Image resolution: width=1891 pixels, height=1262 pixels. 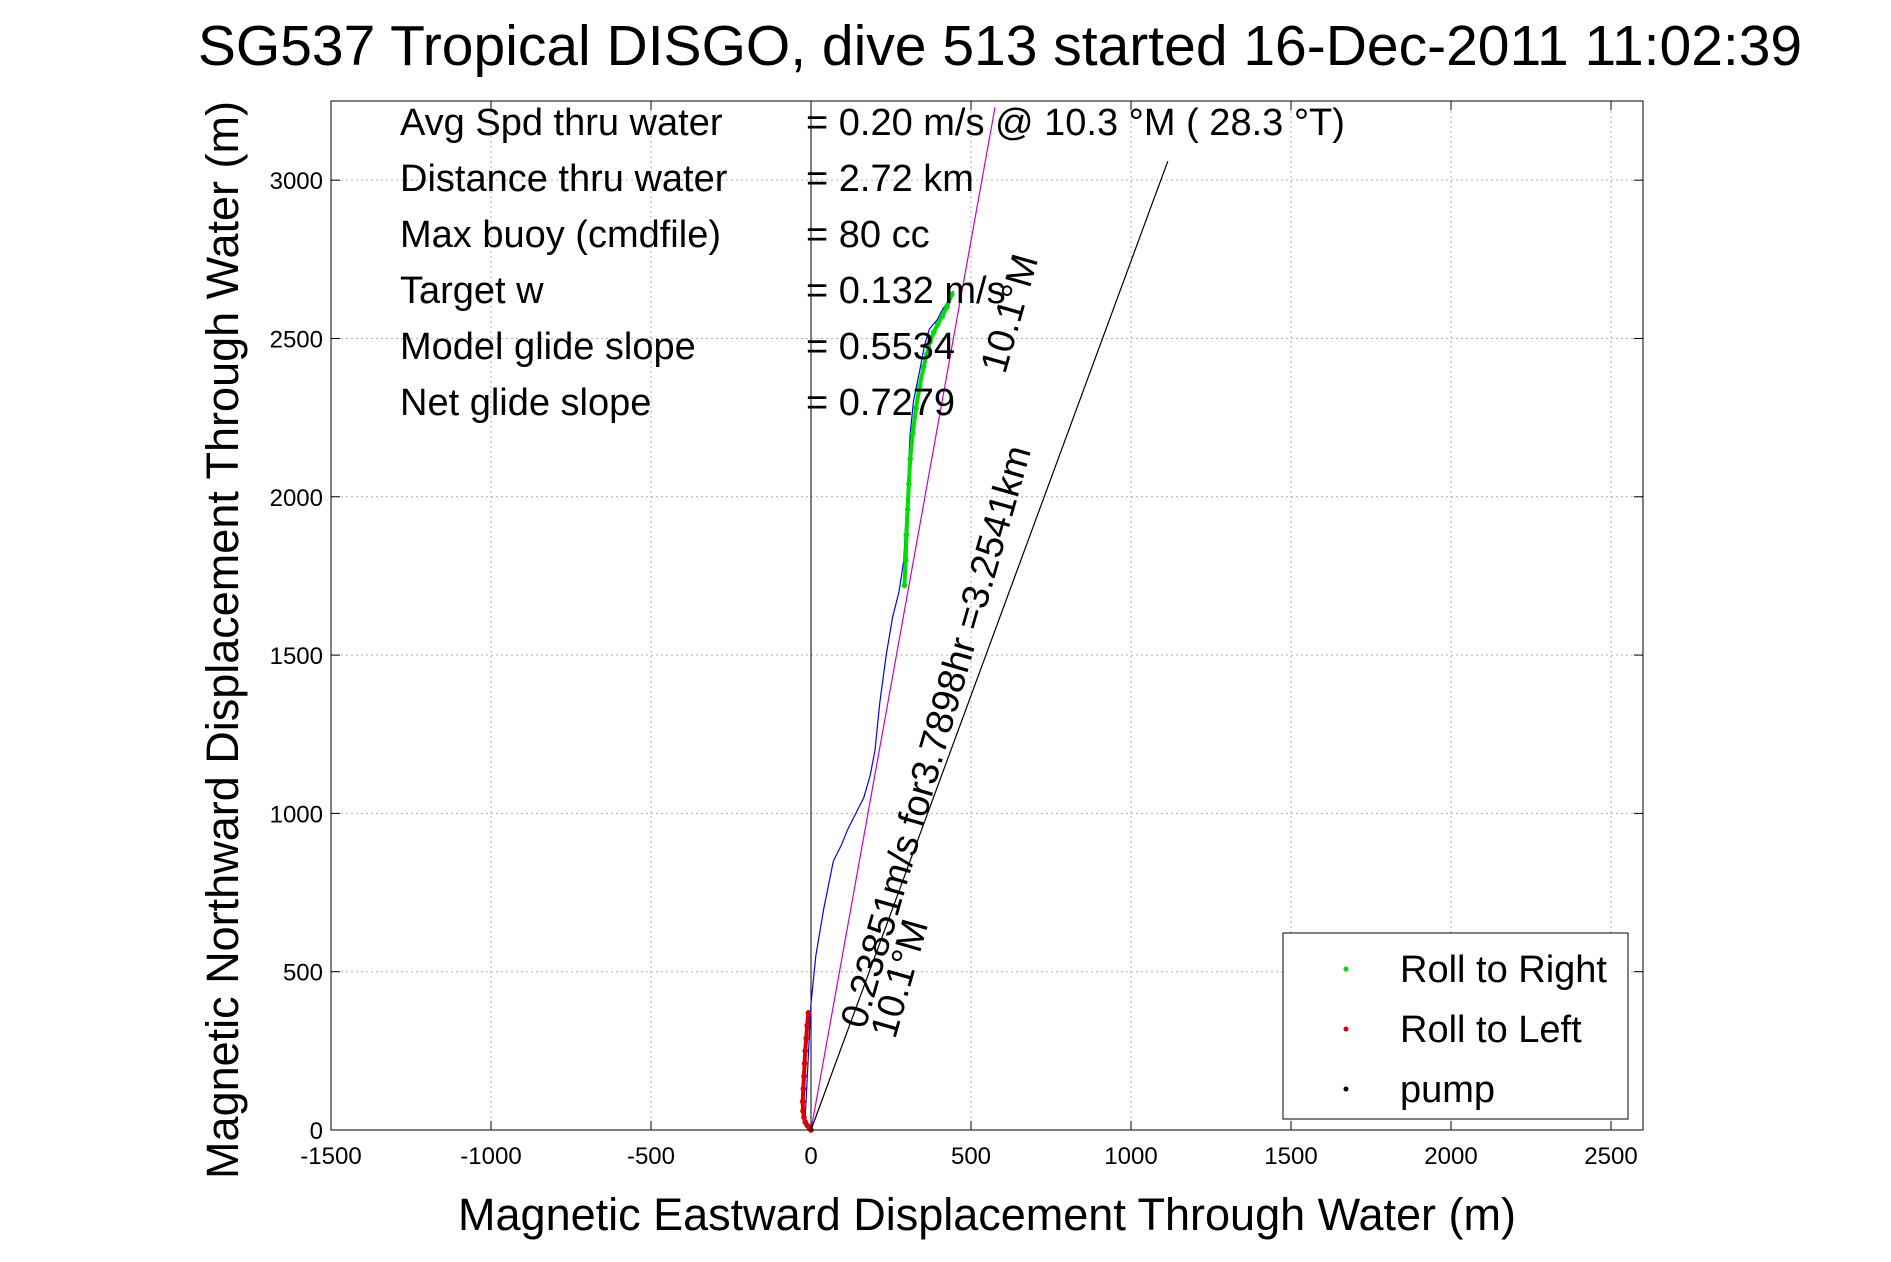 What do you see at coordinates (548, 347) in the screenshot?
I see `stat-label: Model glide slope` at bounding box center [548, 347].